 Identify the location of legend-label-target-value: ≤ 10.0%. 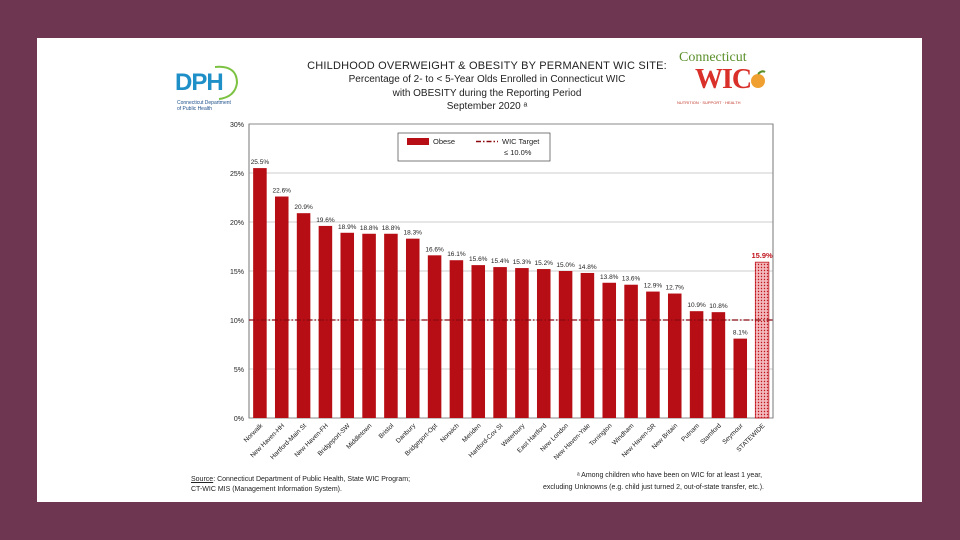
(518, 152).